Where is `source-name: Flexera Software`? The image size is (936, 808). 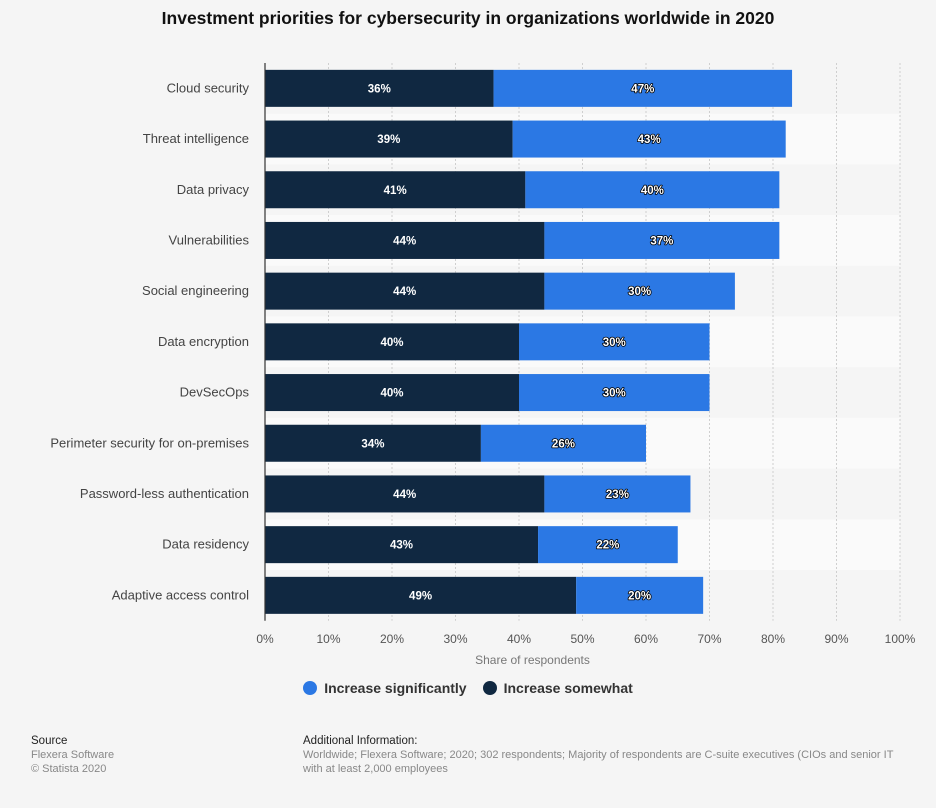
source-name: Flexera Software is located at coordinates (73, 755).